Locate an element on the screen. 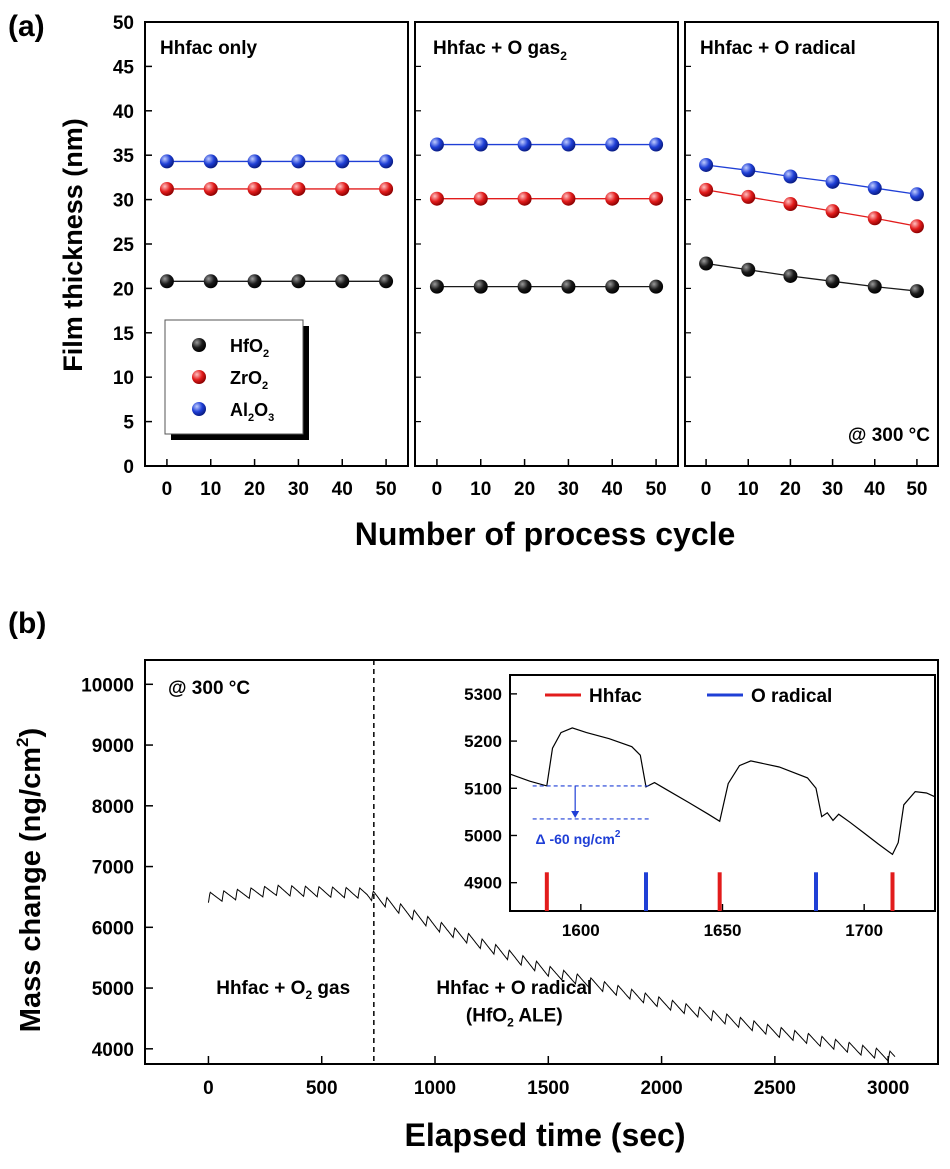 Image resolution: width=950 pixels, height=1169 pixels. delta-annotation: Δ -60 ng/cm2 is located at coordinates (590, 816).